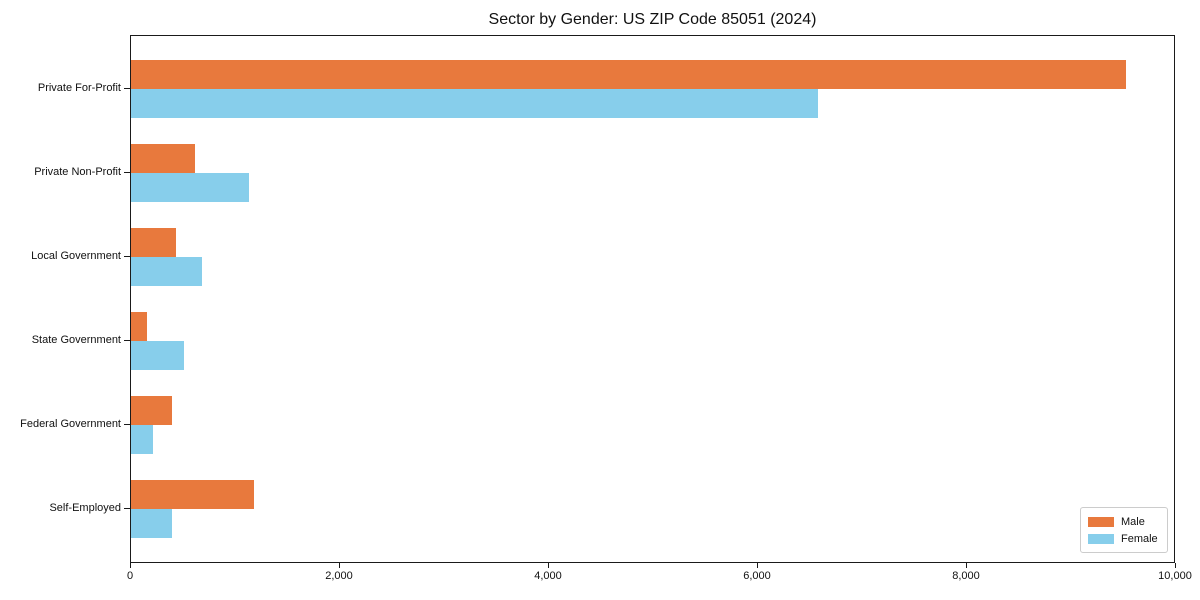 This screenshot has width=1200, height=600. I want to click on legend-item-male: Male, so click(1124, 521).